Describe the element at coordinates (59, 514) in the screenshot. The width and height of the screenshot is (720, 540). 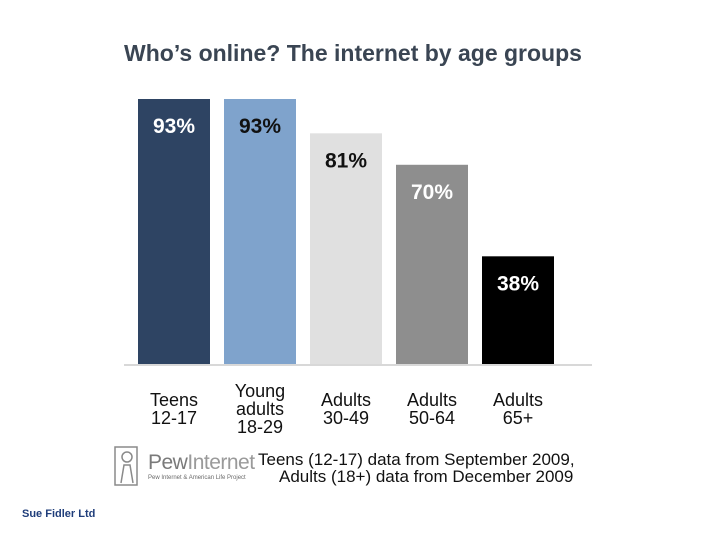
I see `footer-credit: Sue Fidler Ltd` at that location.